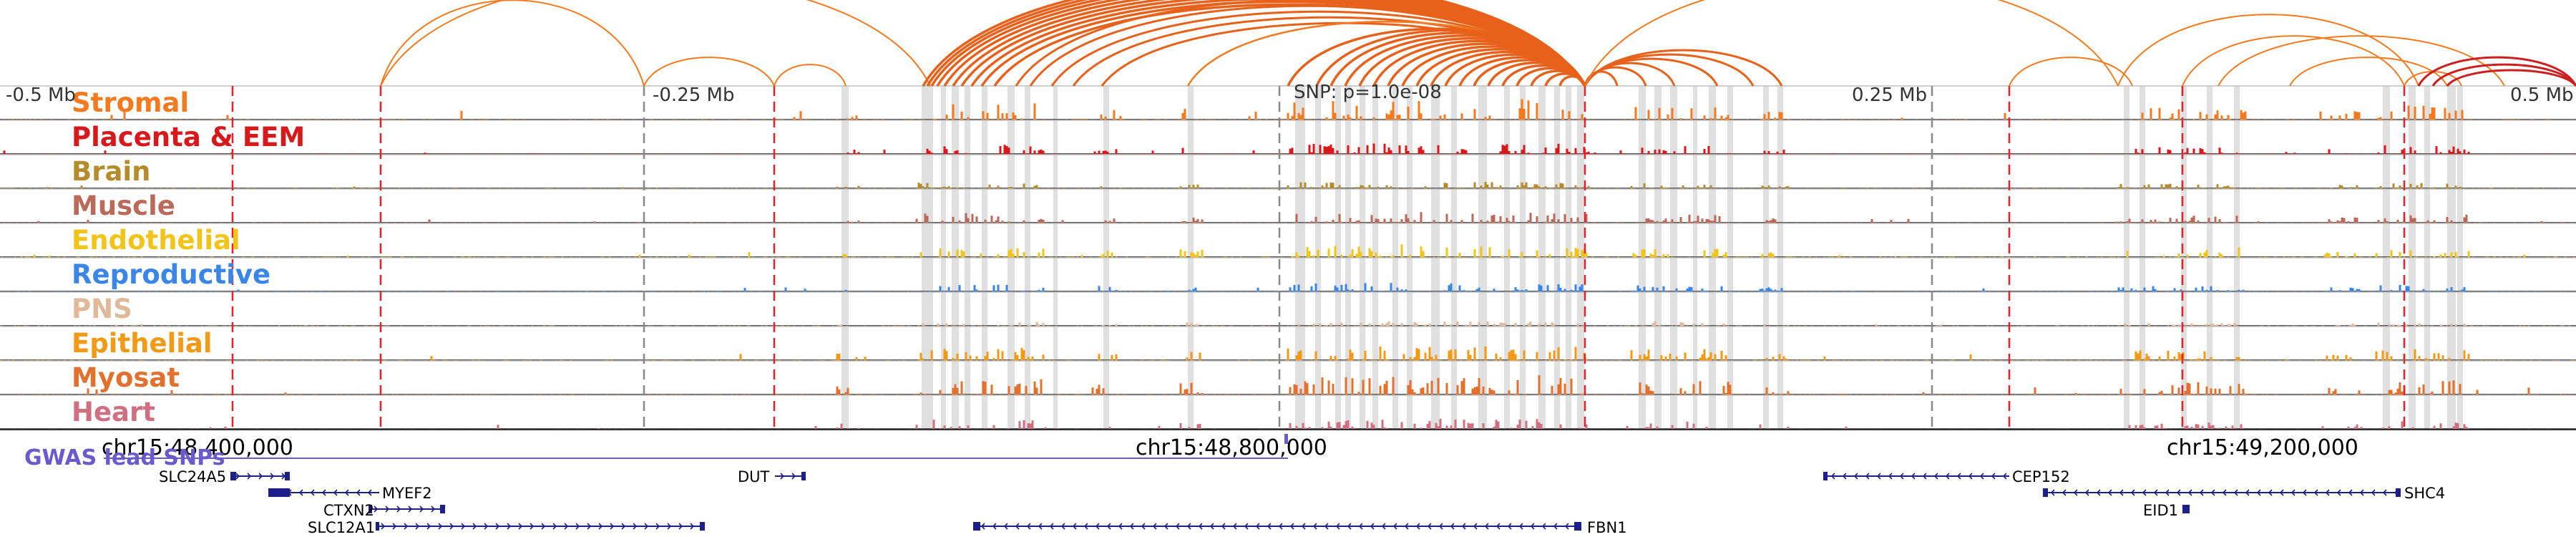 The width and height of the screenshot is (2576, 537). I want to click on gene-label-slc24a5: SLC24A5, so click(193, 476).